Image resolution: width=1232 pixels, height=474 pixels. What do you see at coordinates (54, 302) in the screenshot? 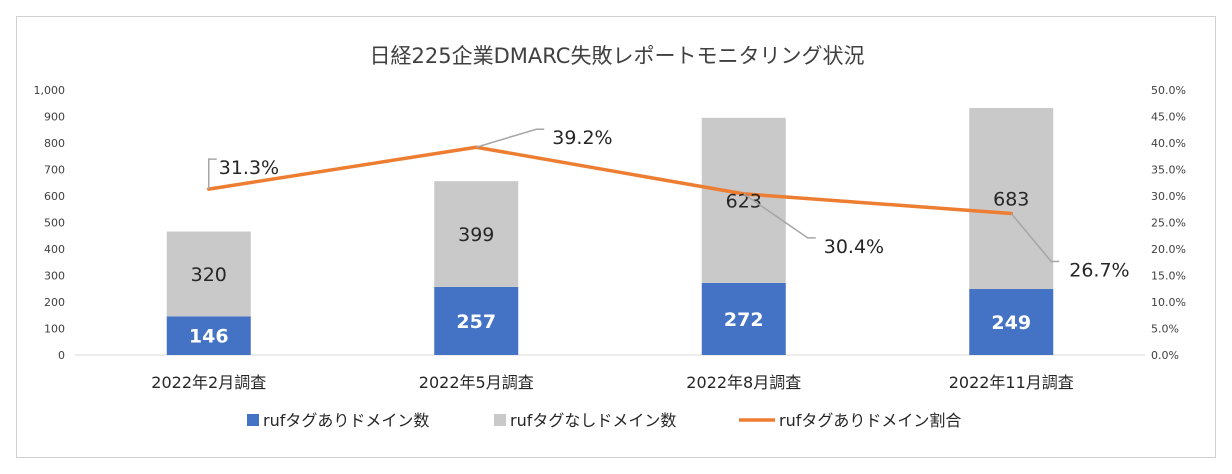
I see `left-tick-label: 200` at bounding box center [54, 302].